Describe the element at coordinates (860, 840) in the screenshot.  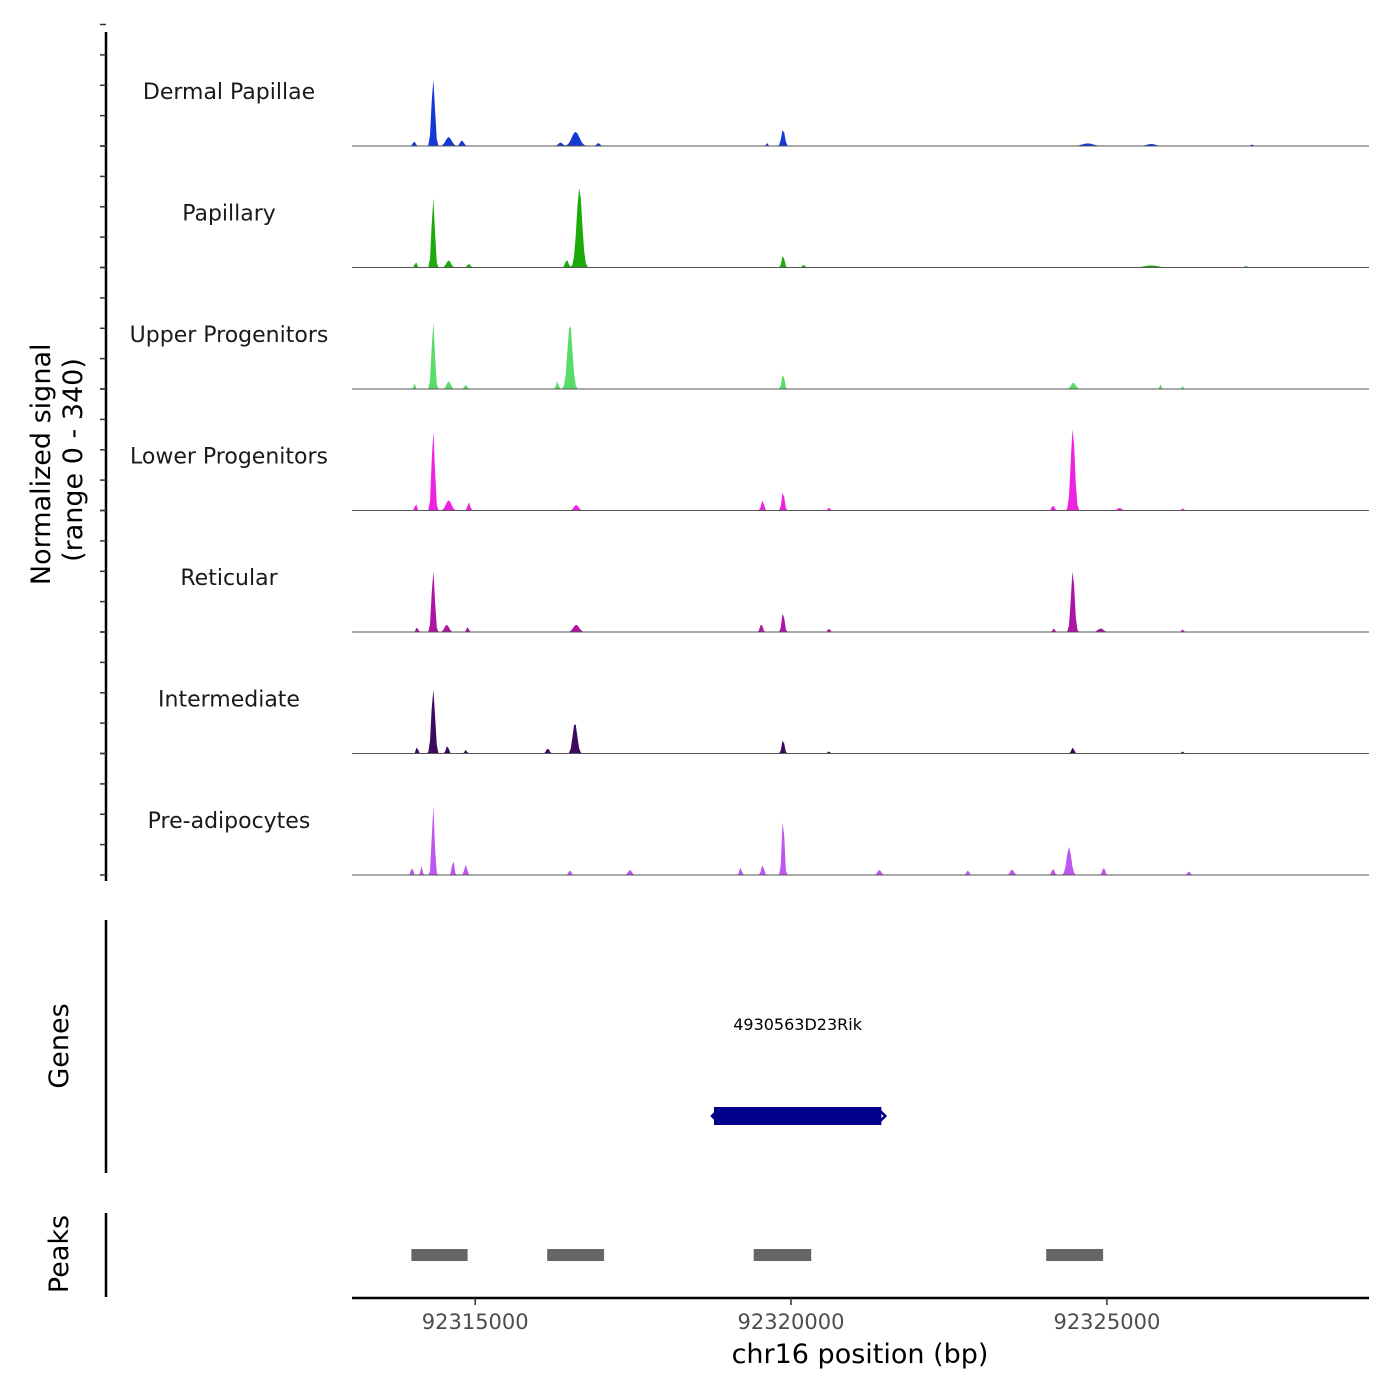
I see `coverage-area-pre-adipocytes` at that location.